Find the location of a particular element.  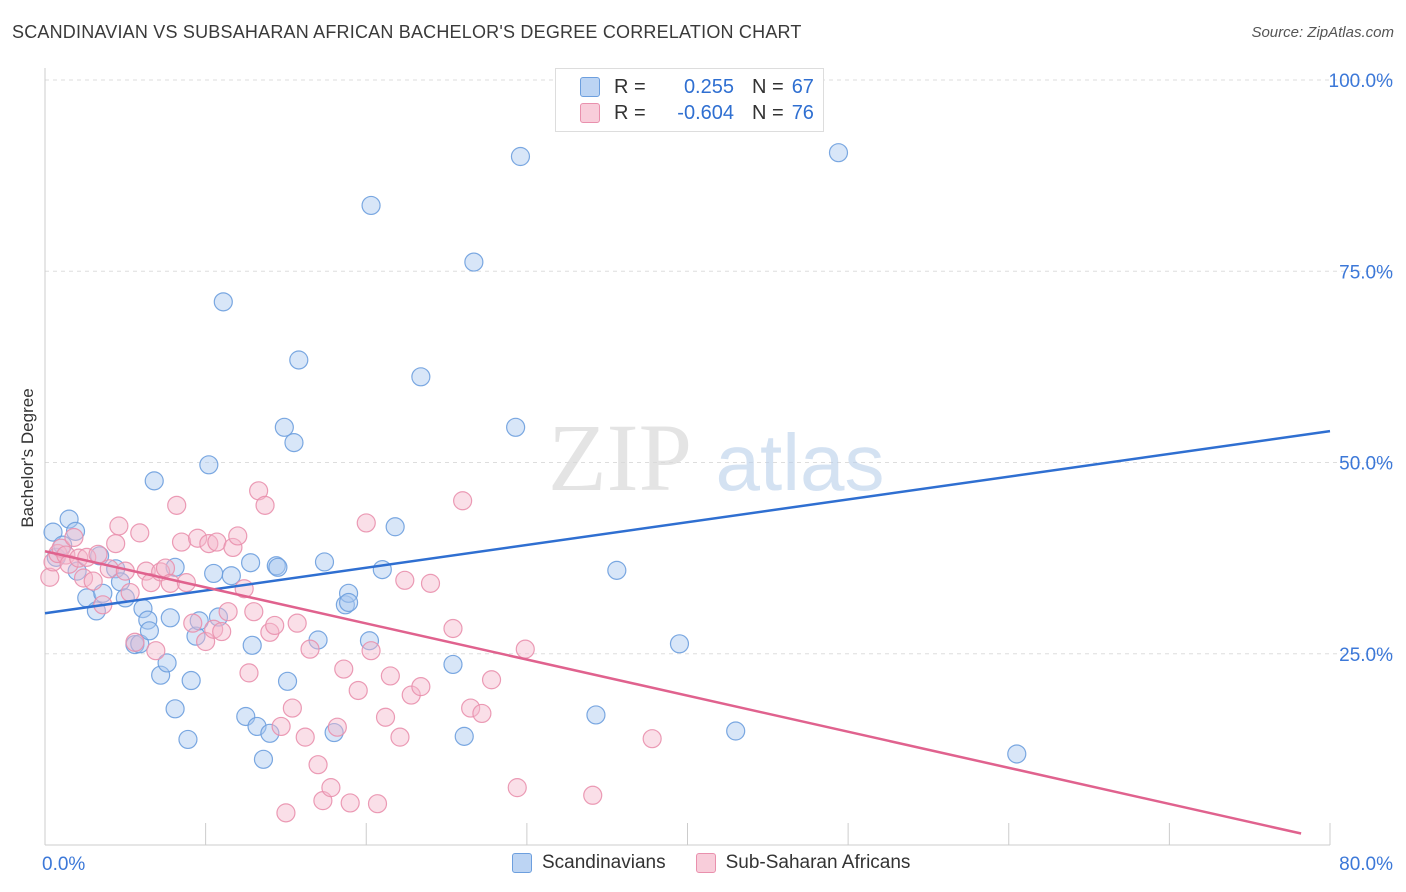

y-tick-label: 25.0% is located at coordinates (1366, 655).